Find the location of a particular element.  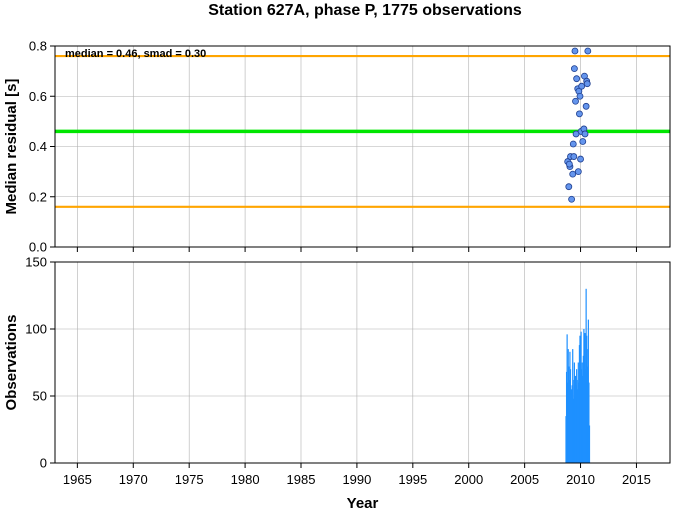

residual-y-ticks: 0.0 0.2 0.4 0.6 0.8 is located at coordinates (42, 147).